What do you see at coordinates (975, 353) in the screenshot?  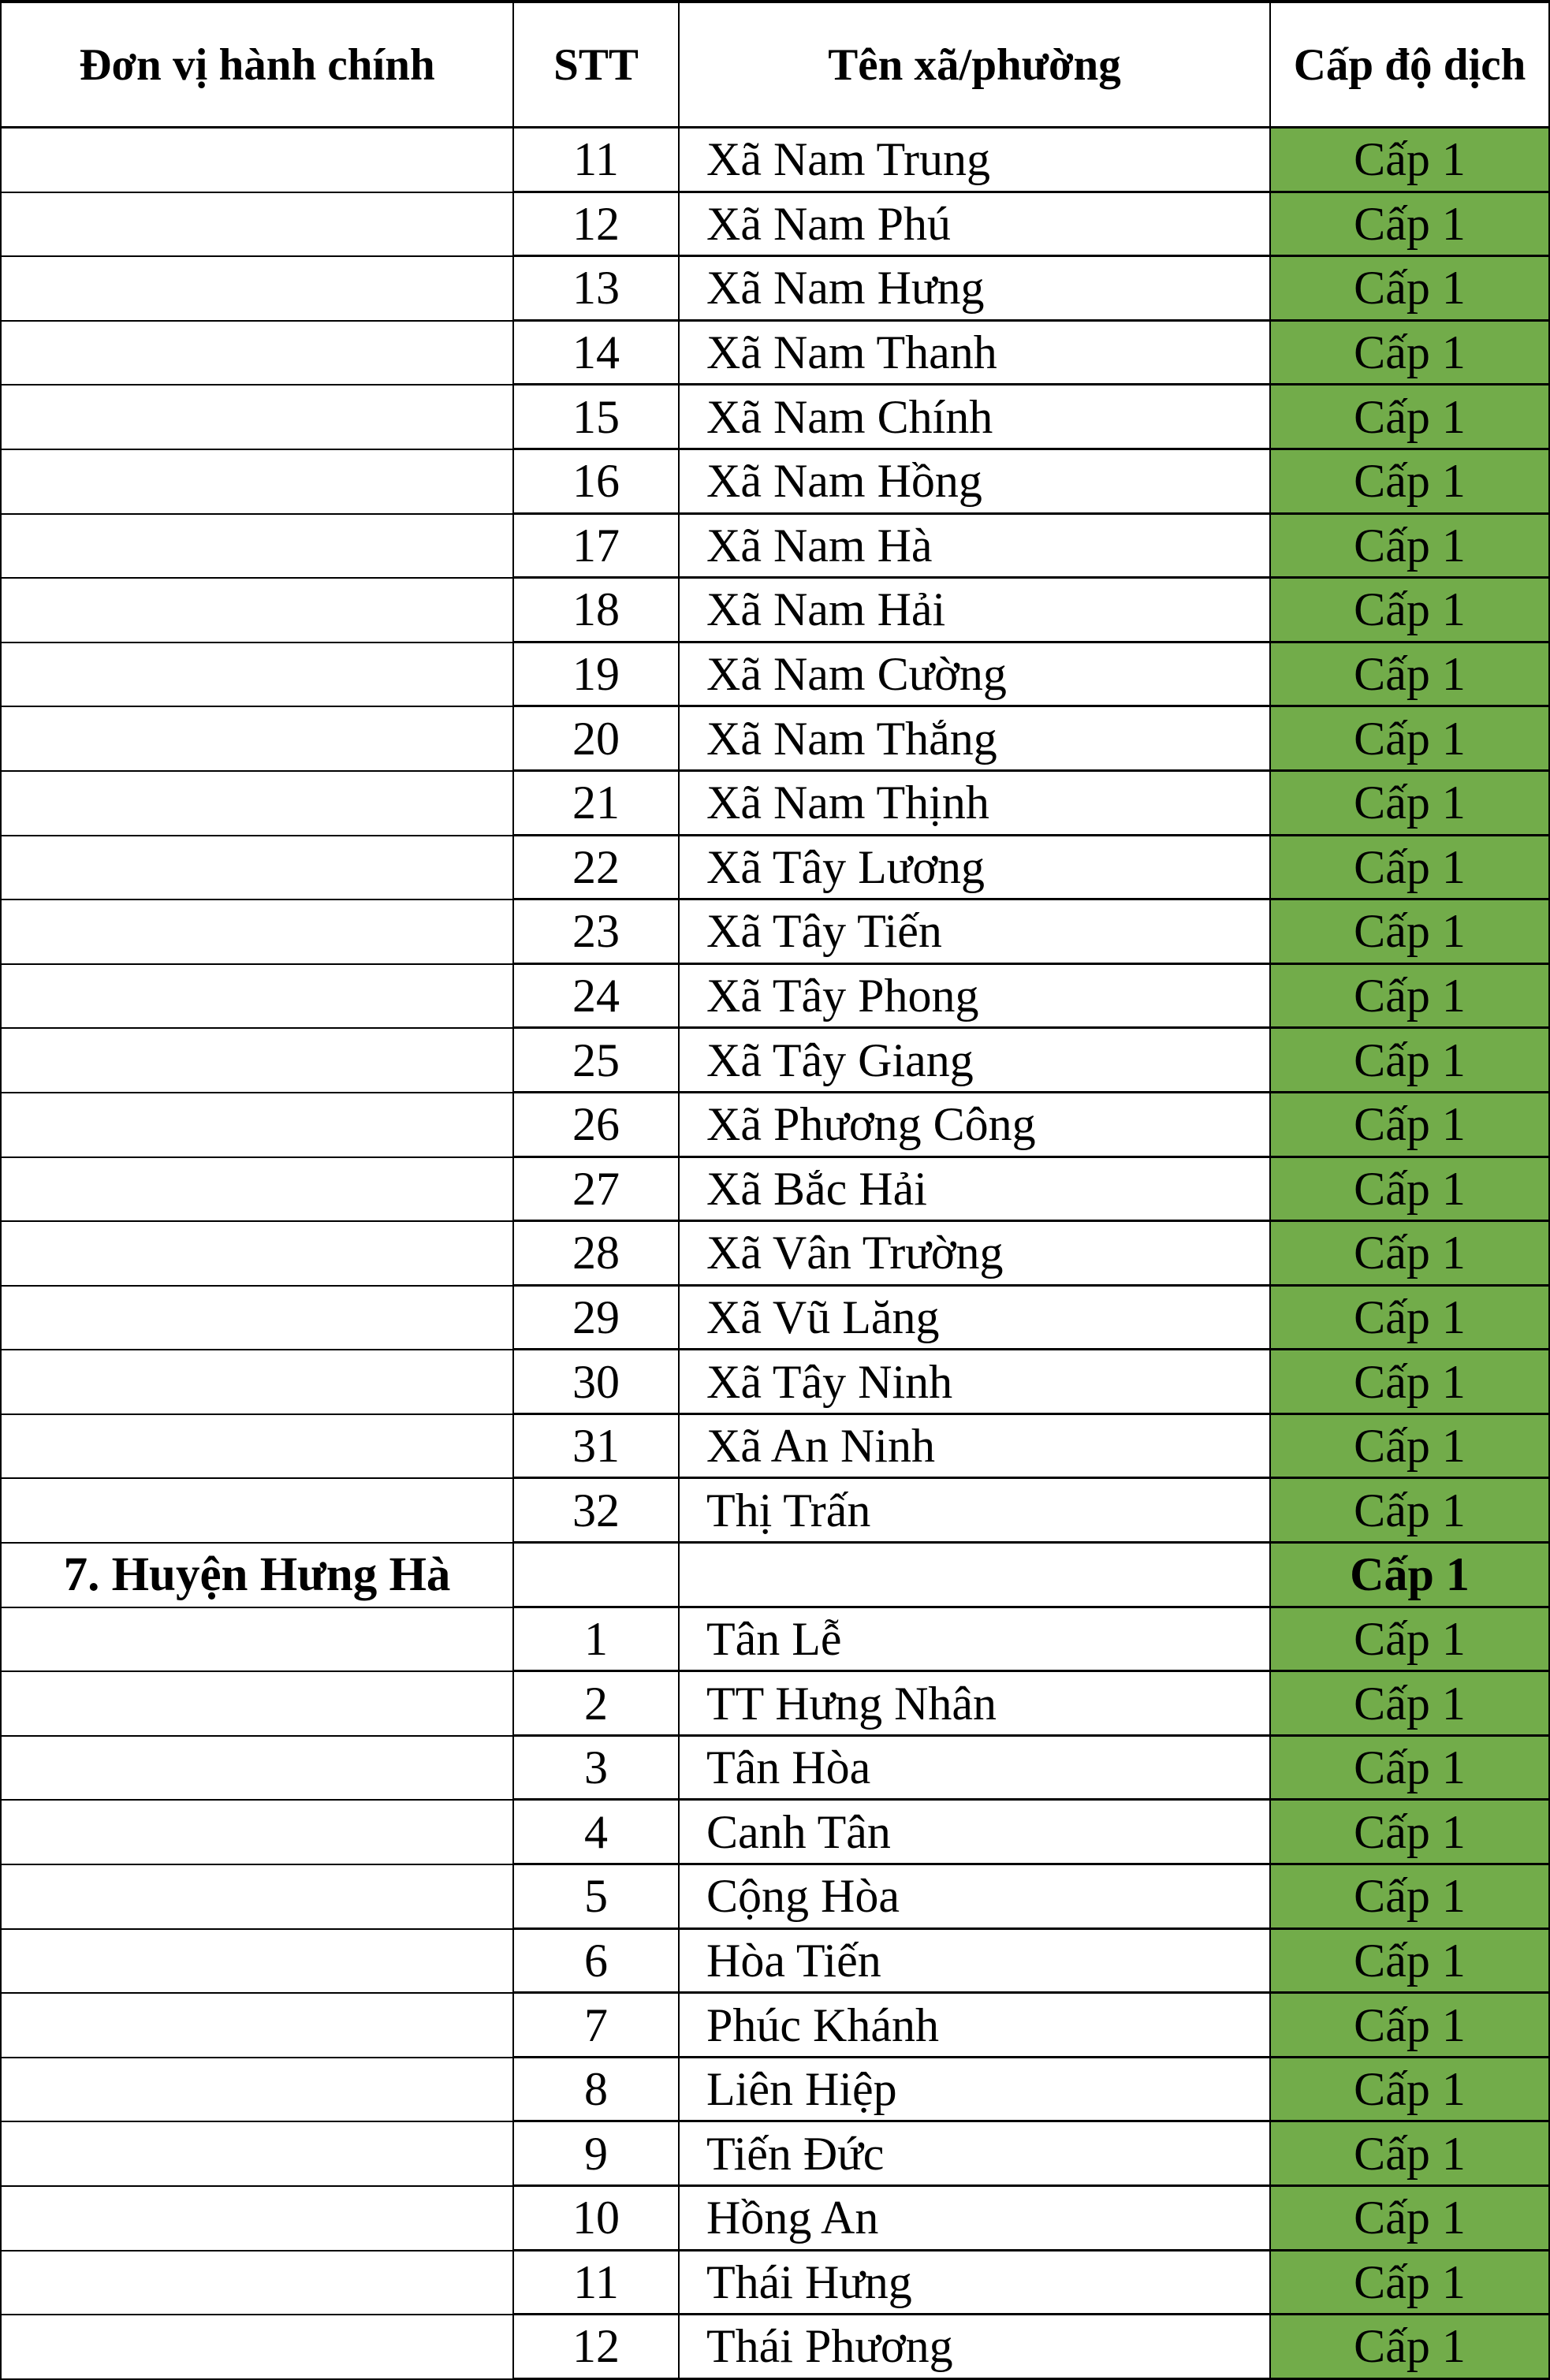 I see `commune-name-cell: Xã Nam Thanh` at bounding box center [975, 353].